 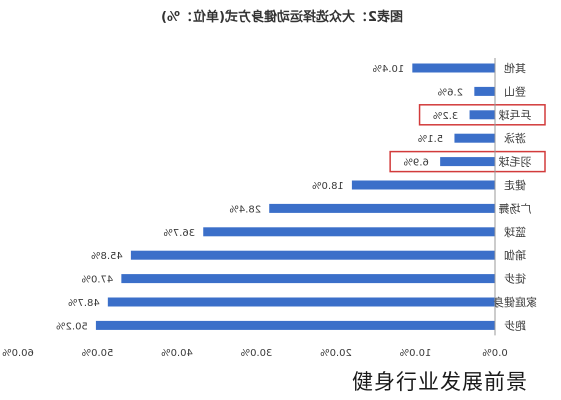 I want to click on value-label: 48.7%, so click(x=84, y=303).